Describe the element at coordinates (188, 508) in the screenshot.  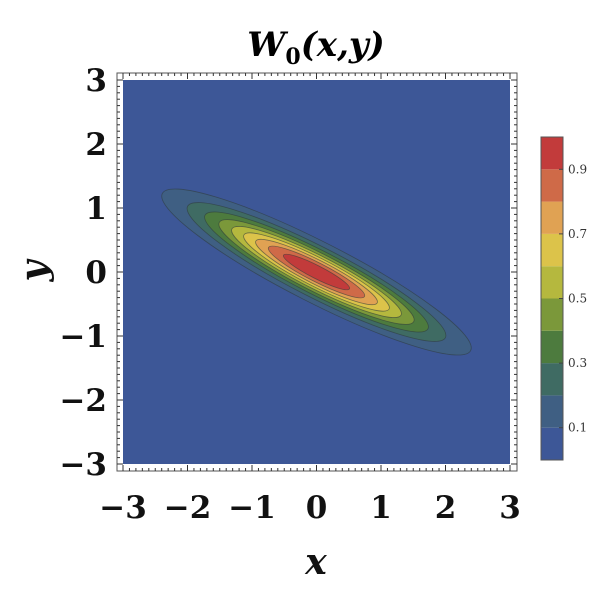
I see `x-tick-label: −2` at that location.